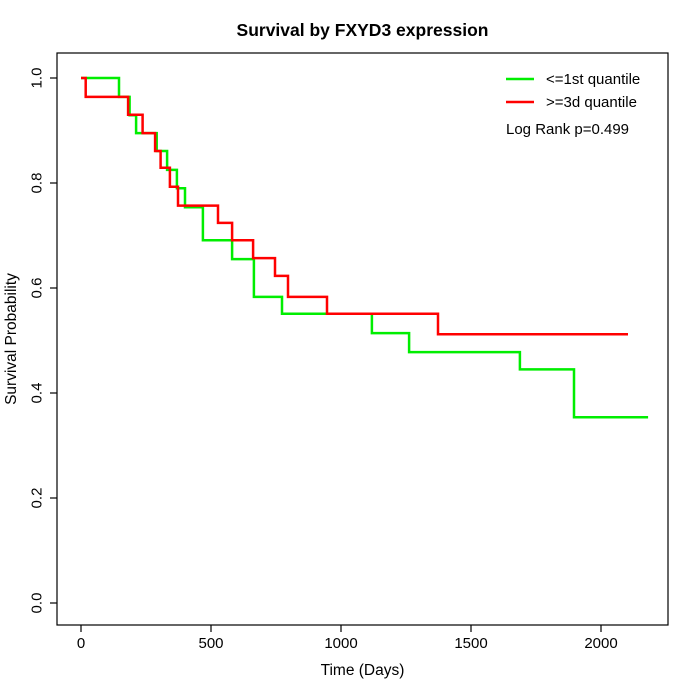  What do you see at coordinates (36, 78) in the screenshot?
I see `y-tick-label: 1.0` at bounding box center [36, 78].